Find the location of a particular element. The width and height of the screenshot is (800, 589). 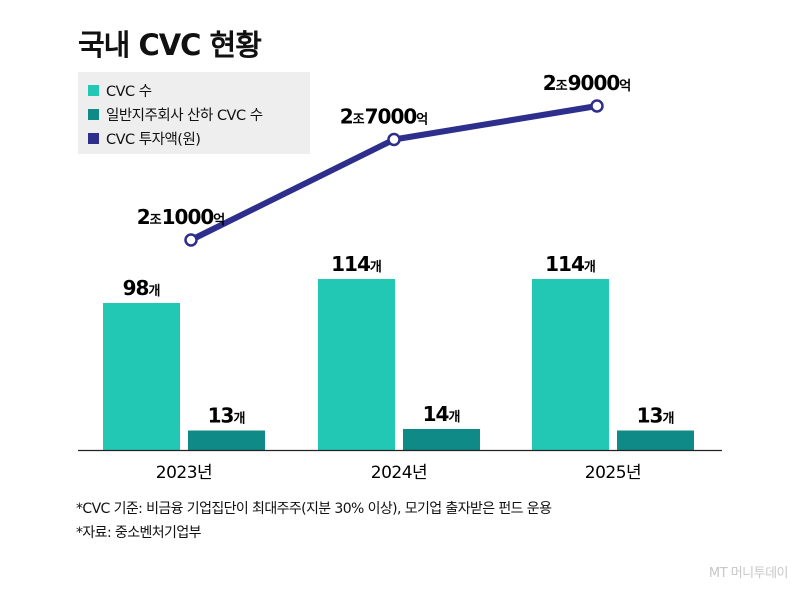

line-label-cvc-investment-1: 2조1000억 is located at coordinates (181, 217).